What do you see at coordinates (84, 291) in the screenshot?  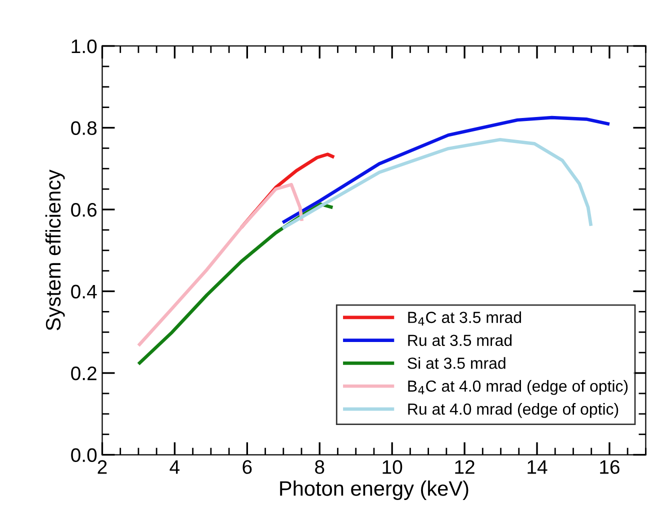 I see `y-tick-label: 0.4` at bounding box center [84, 291].